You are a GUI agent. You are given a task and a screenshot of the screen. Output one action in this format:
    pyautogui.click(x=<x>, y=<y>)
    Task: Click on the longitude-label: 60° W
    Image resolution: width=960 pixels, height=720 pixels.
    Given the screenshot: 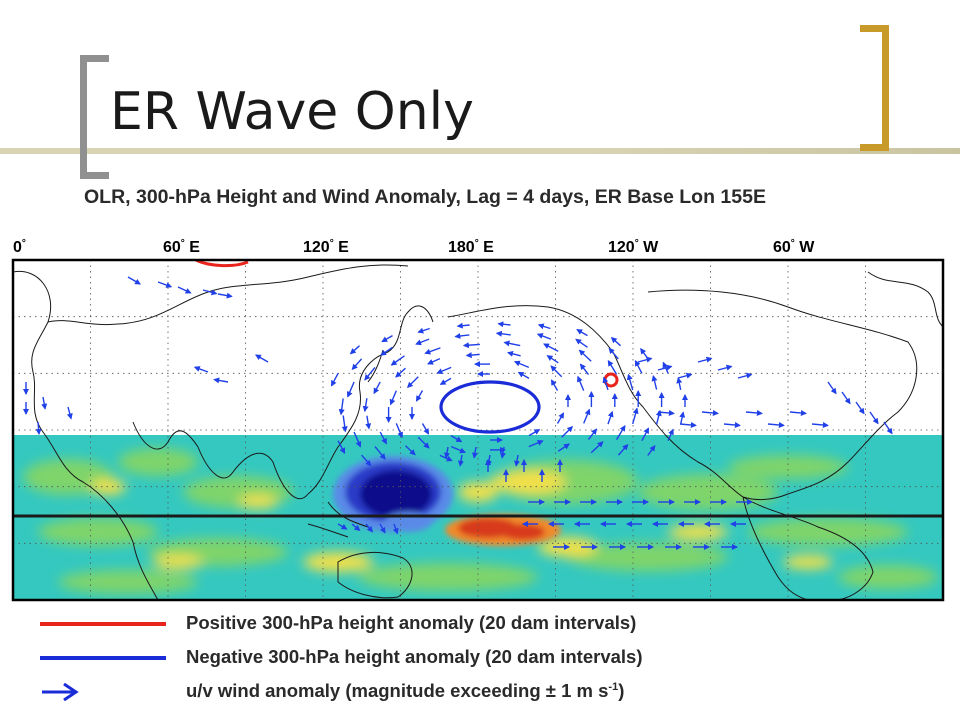 What is the action you would take?
    pyautogui.click(x=794, y=247)
    